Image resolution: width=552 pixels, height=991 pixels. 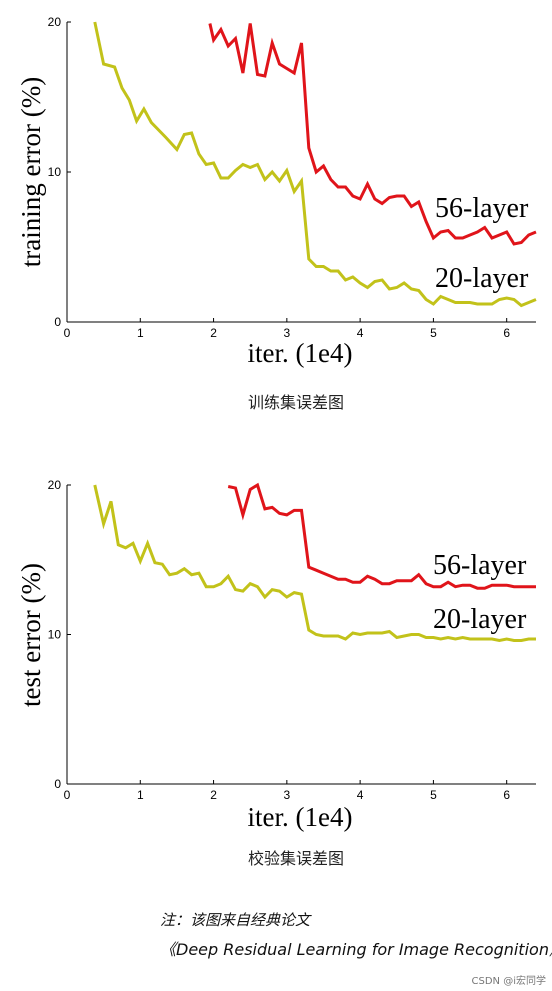 I want to click on chart2-y-tick-label: 0, so click(x=57, y=784).